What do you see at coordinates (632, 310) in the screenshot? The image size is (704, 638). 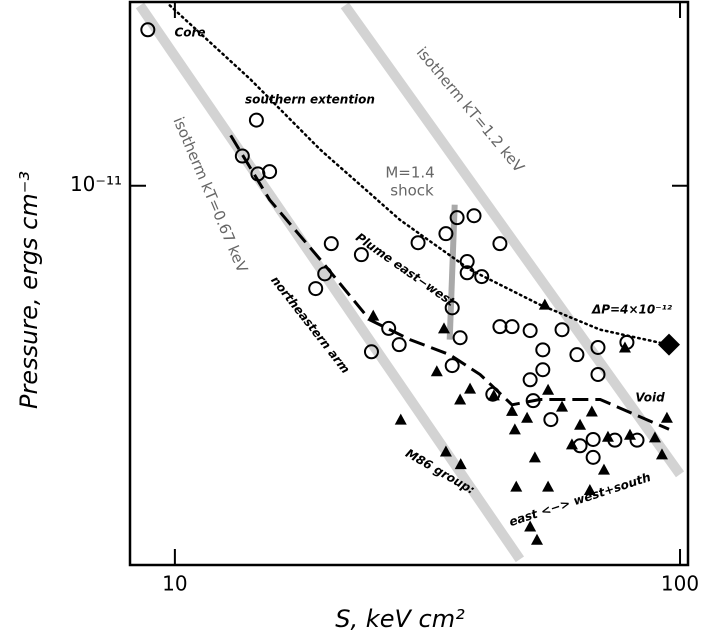 I see `annotation: ΔP=4×10⁻¹²` at bounding box center [632, 310].